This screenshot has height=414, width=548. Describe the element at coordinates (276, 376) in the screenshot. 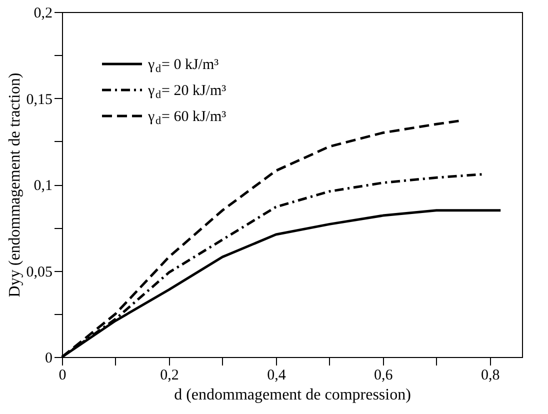

I see `x-tick-label: 0,4` at that location.